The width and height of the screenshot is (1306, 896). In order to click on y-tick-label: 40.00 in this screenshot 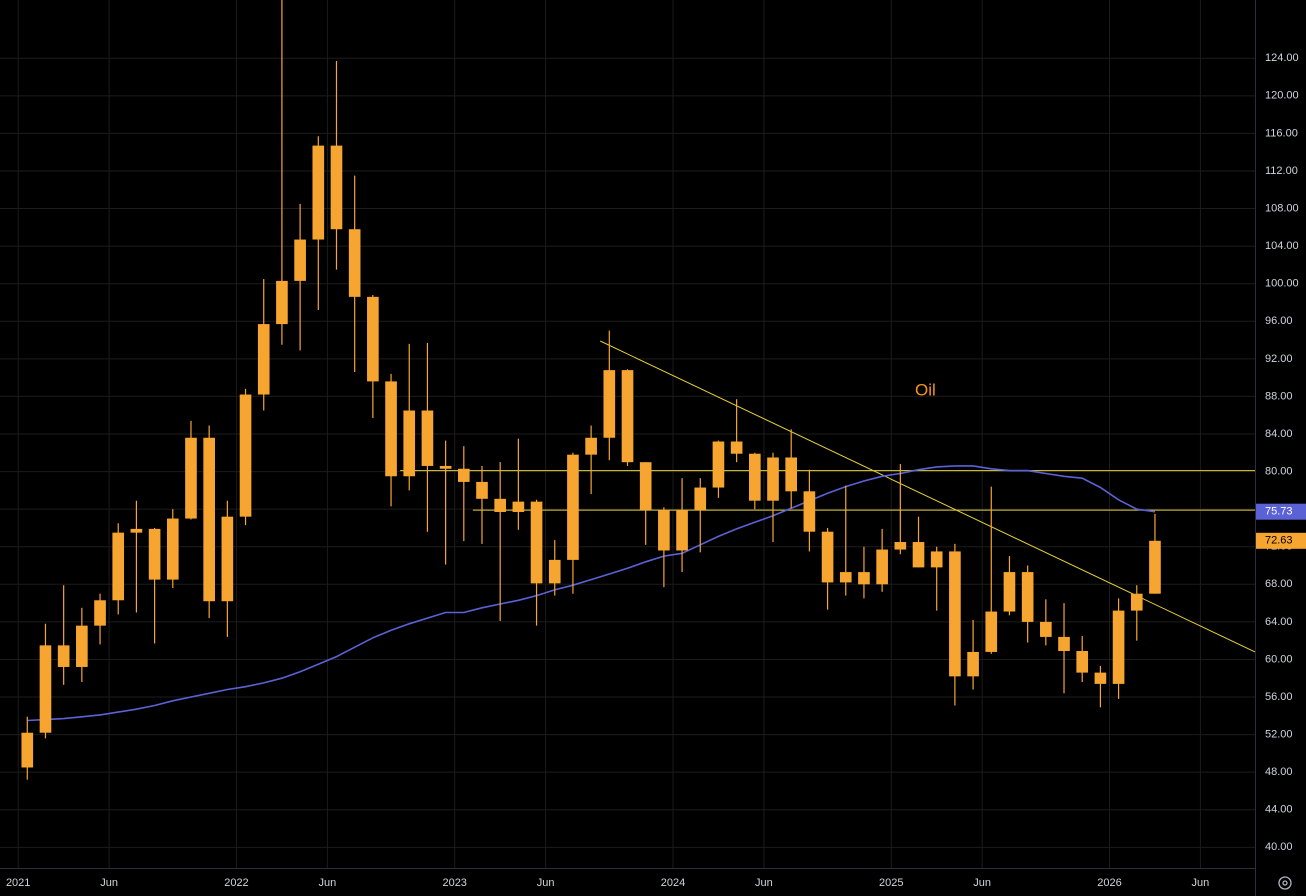, I will do `click(1279, 847)`.